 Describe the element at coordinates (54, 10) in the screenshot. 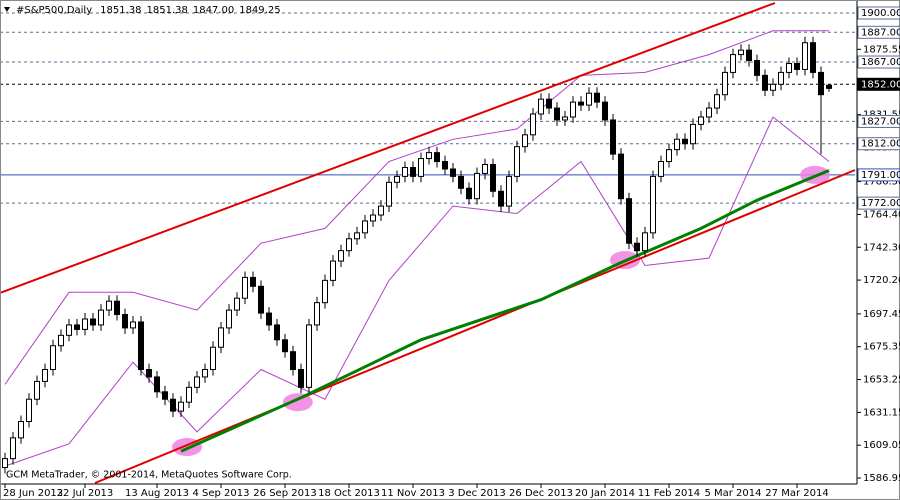

I see `symbol-title: #S&P500,Daily` at that location.